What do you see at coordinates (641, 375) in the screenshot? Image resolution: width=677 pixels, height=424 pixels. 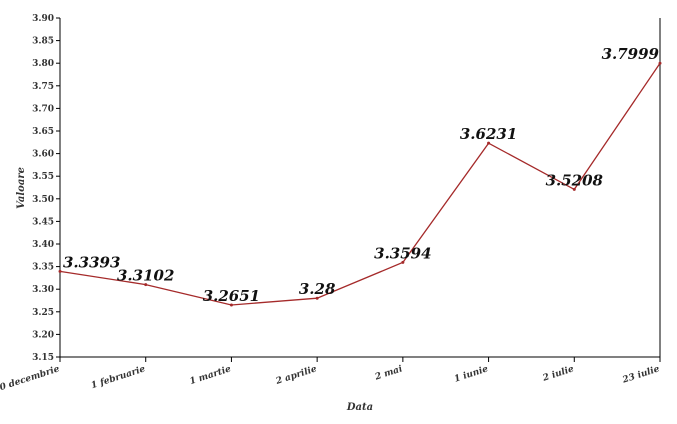 I see `x-tick-label: 23 iulie` at bounding box center [641, 375].